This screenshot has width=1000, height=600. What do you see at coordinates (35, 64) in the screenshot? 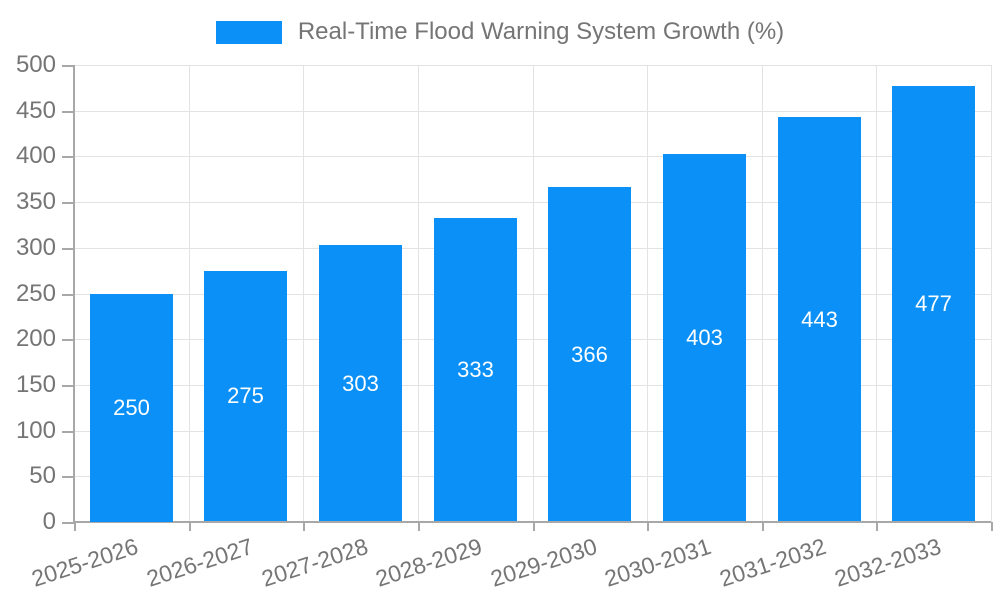
I see `y-tick-label: 500` at bounding box center [35, 64].